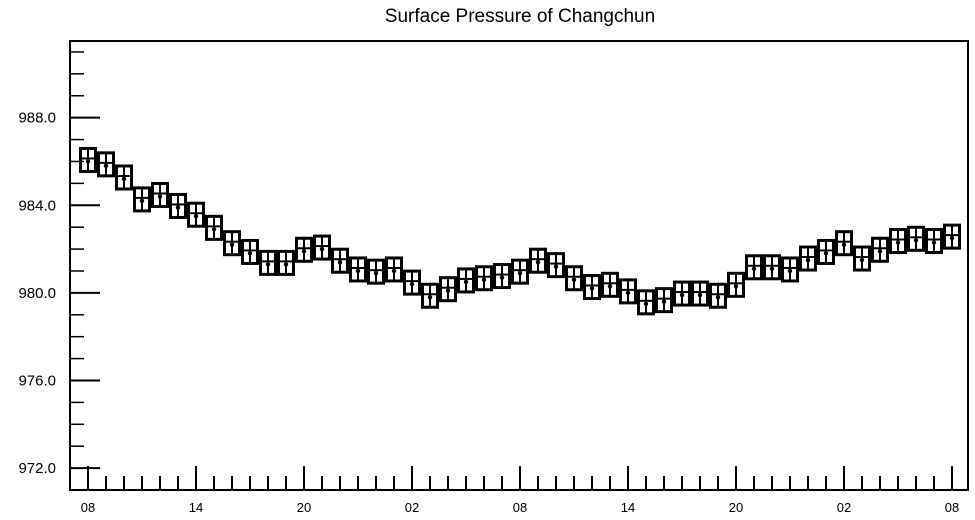  Describe the element at coordinates (37, 293) in the screenshot. I see `y-tick-label: 980.0` at that location.